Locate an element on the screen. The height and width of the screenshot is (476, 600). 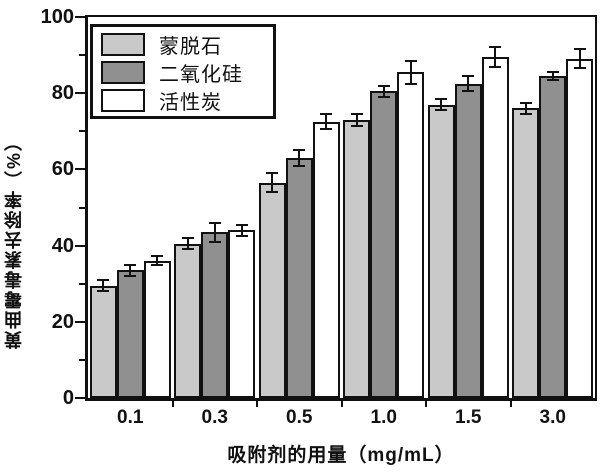
legend: 蒙脱石二氧化硅活性炭 is located at coordinates (183, 71).